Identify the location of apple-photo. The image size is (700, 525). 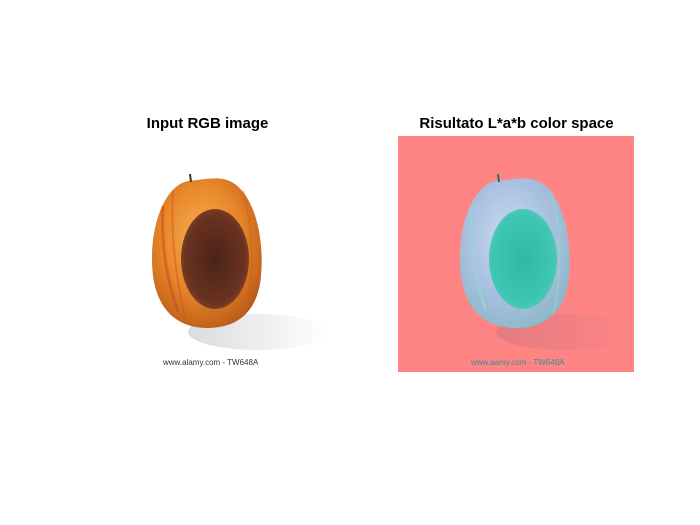
(238, 261).